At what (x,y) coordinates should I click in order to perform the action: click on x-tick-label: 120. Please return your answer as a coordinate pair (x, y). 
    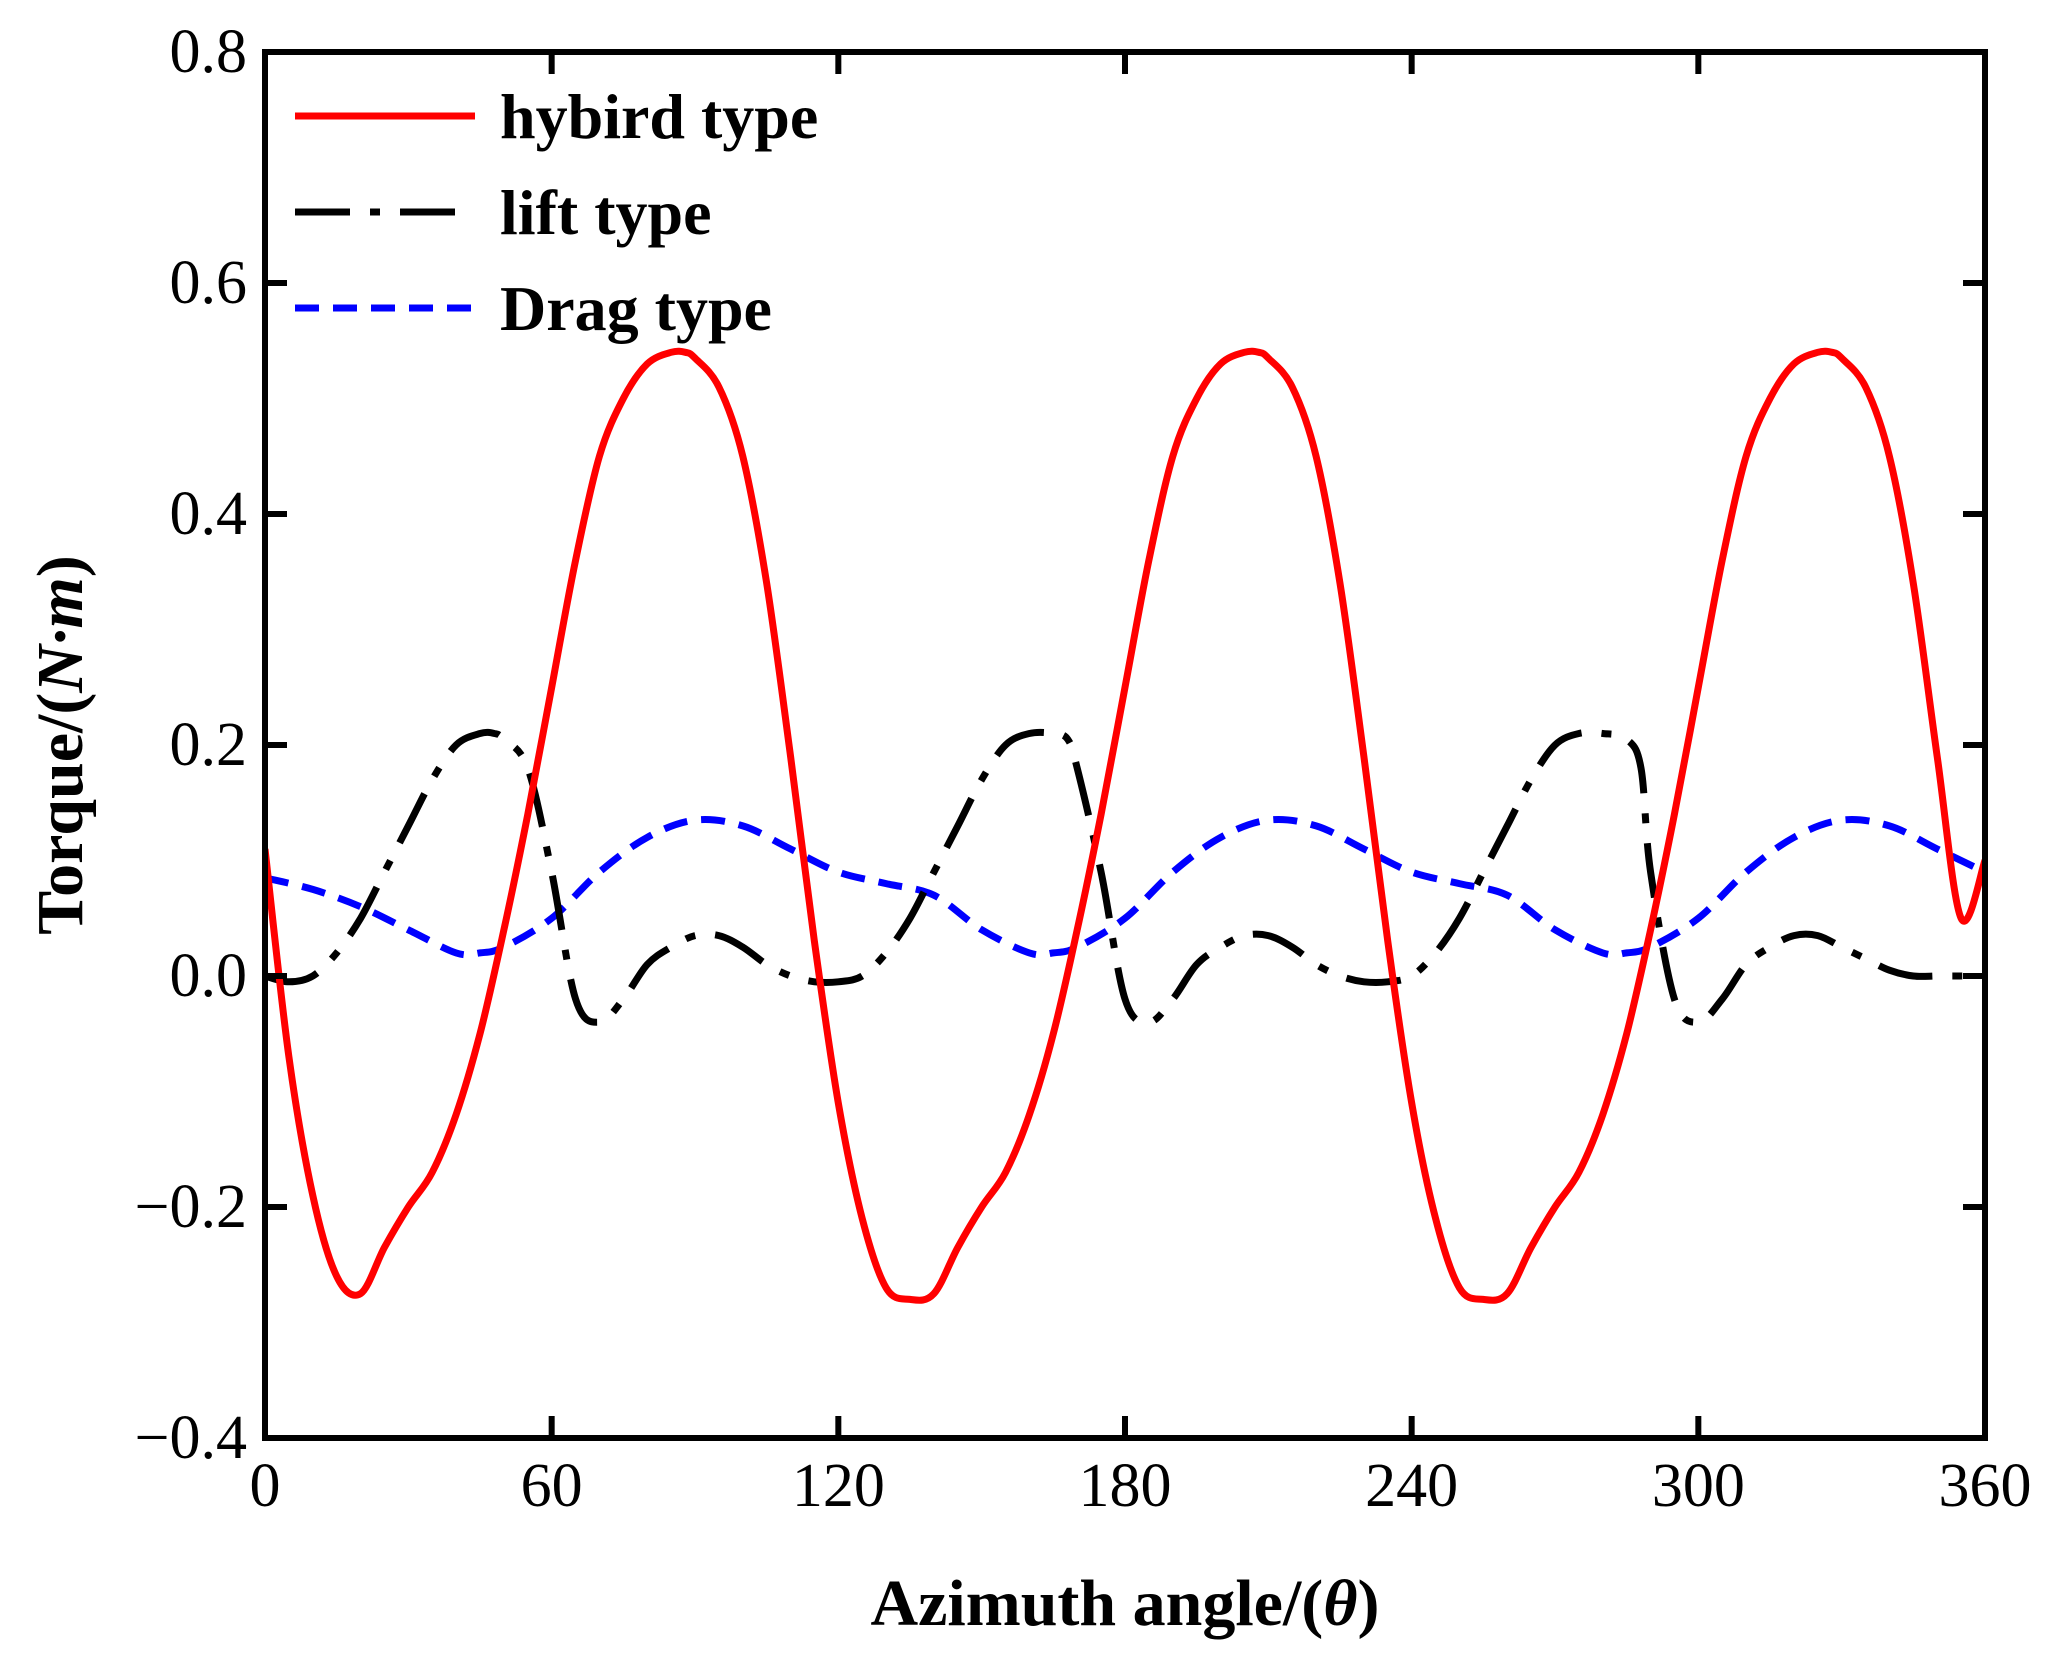
    Looking at the image, I should click on (838, 1486).